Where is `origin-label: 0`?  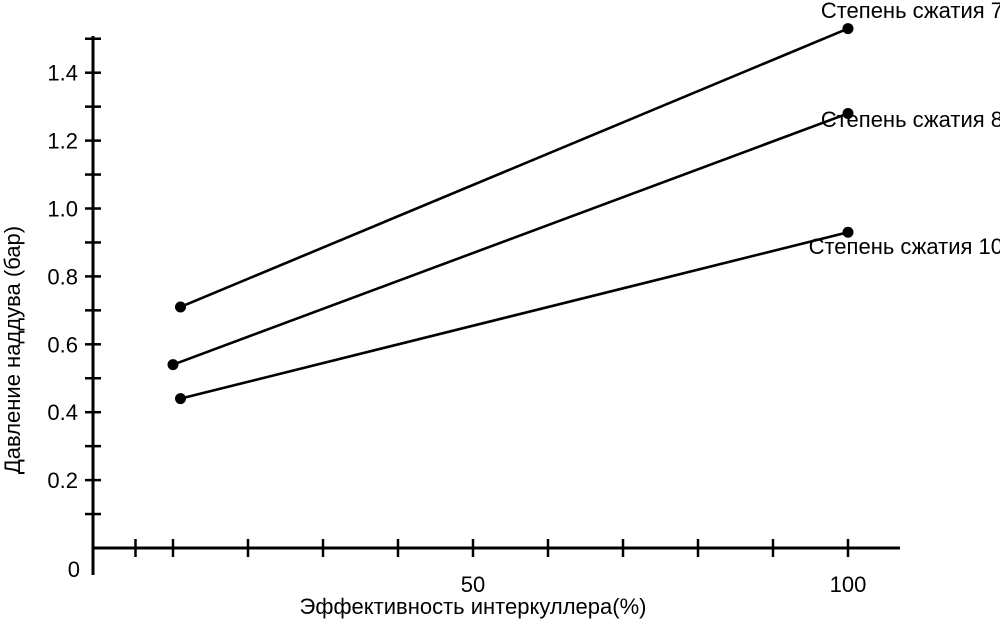
origin-label: 0 is located at coordinates (74, 569).